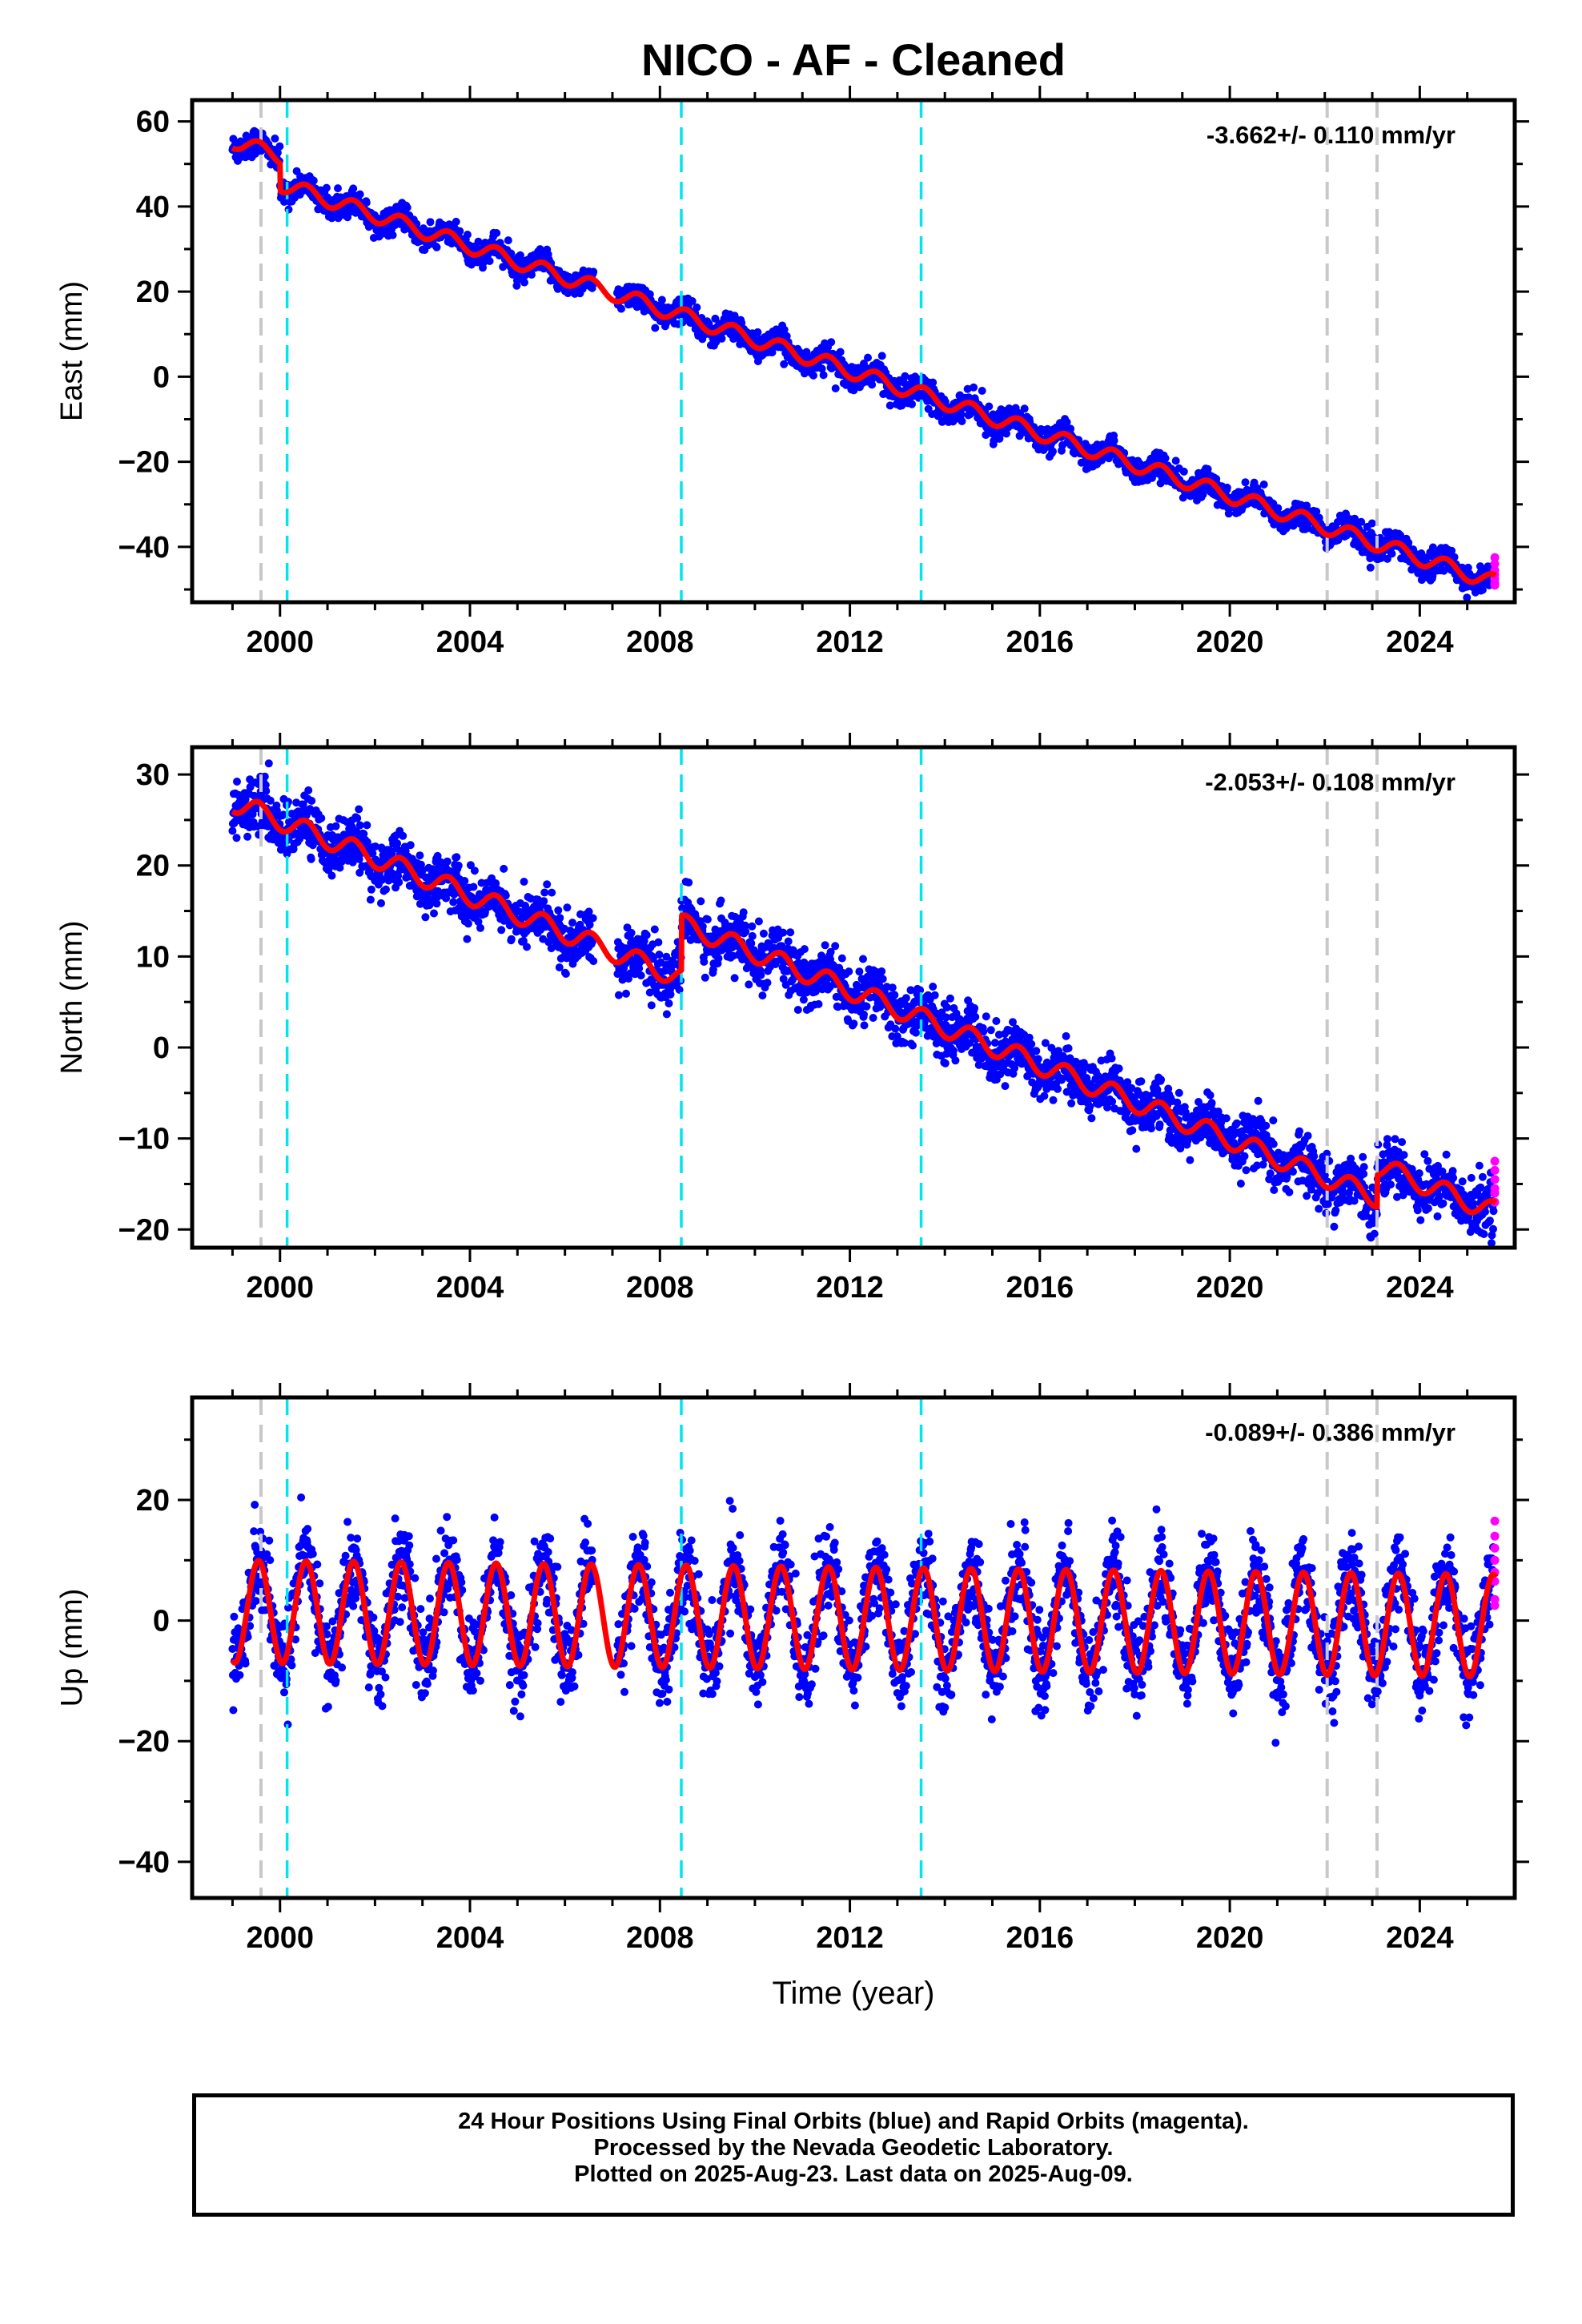  I want to click on x-axis-label: Time (year), so click(854, 1994).